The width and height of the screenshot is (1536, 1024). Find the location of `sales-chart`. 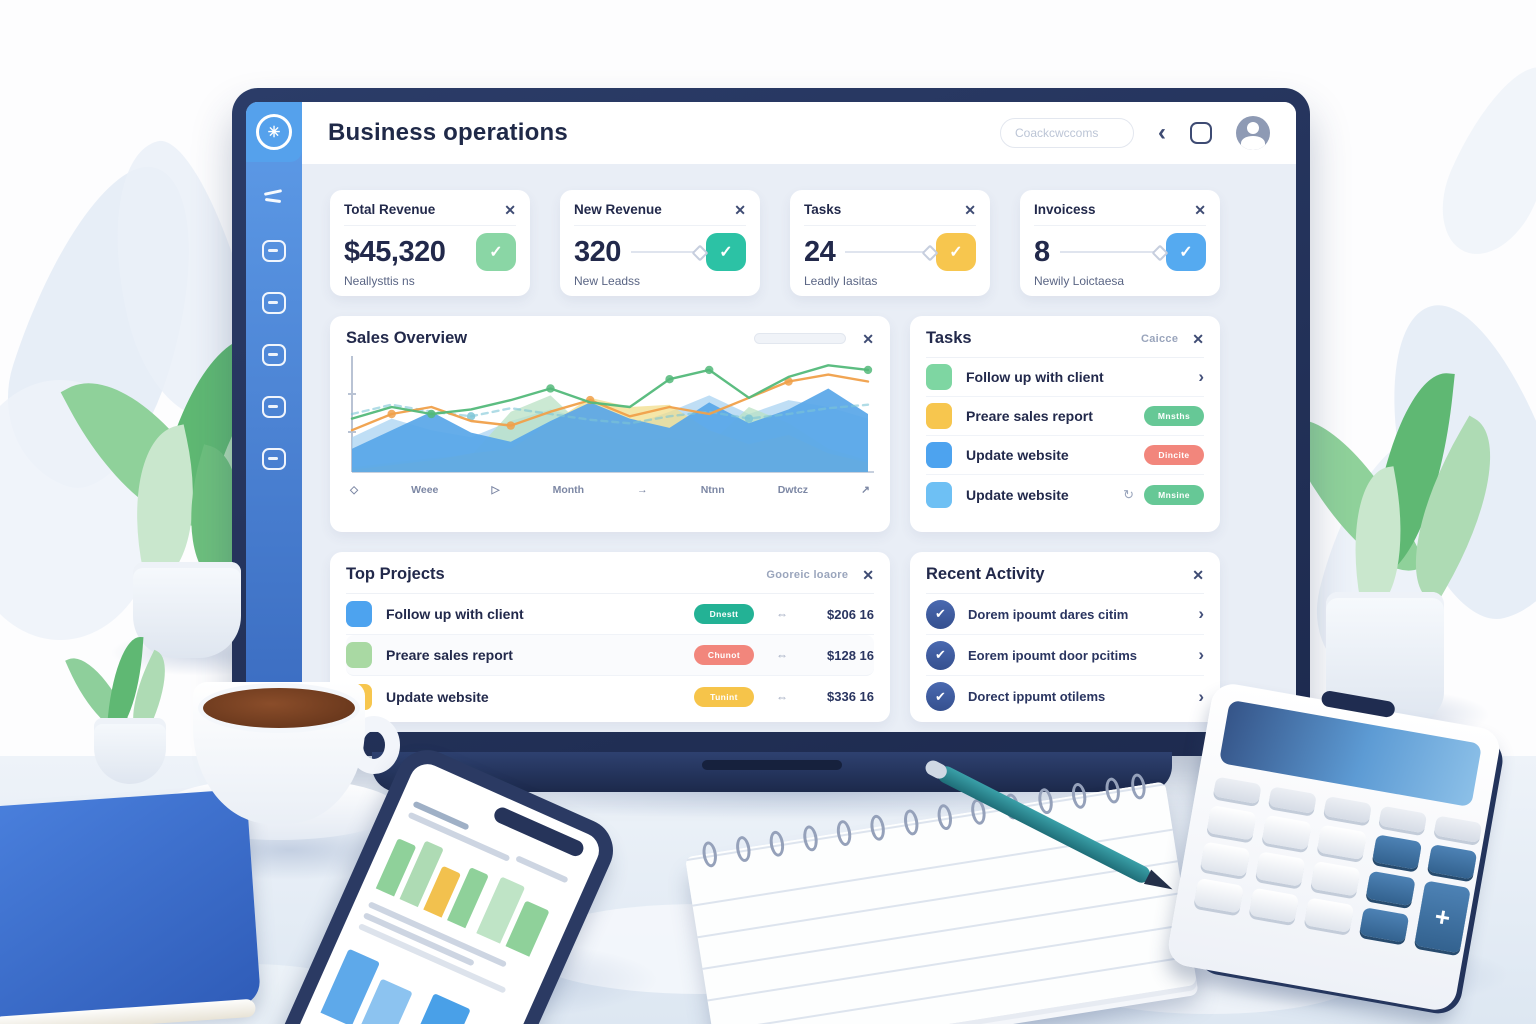

sales-chart is located at coordinates (611, 414).